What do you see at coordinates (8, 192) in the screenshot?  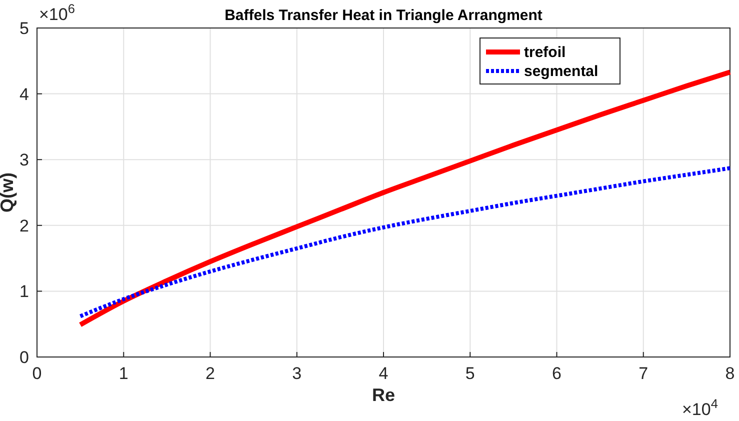 I see `y-axis-title: Q(w)` at bounding box center [8, 192].